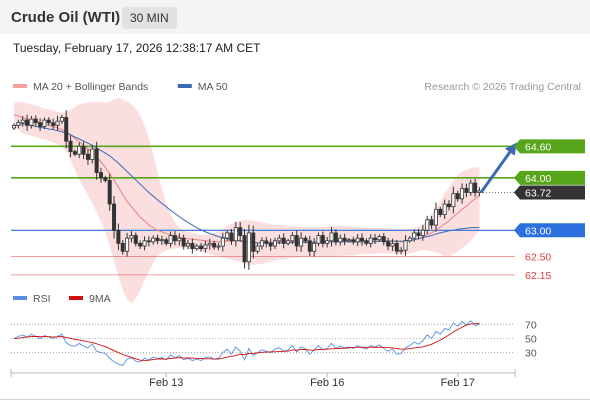 The width and height of the screenshot is (590, 400). What do you see at coordinates (538, 258) in the screenshot?
I see `level-tag-label: 62.50` at bounding box center [538, 258].